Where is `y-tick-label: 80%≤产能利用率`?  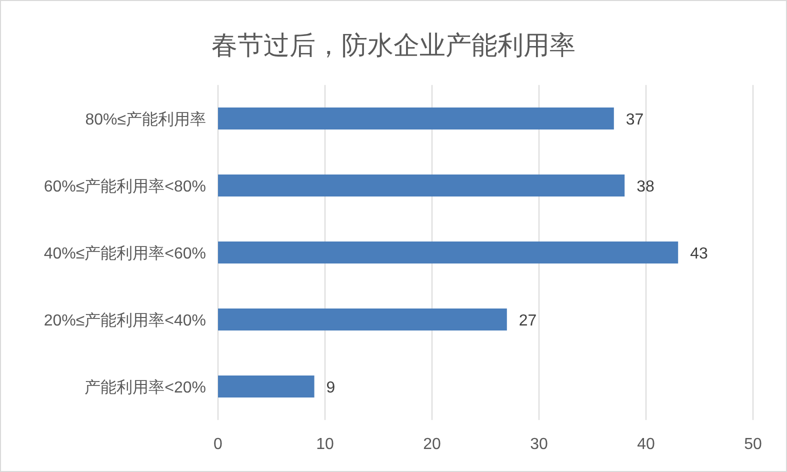 y-tick-label: 80%≤产能利用率 is located at coordinates (145, 119).